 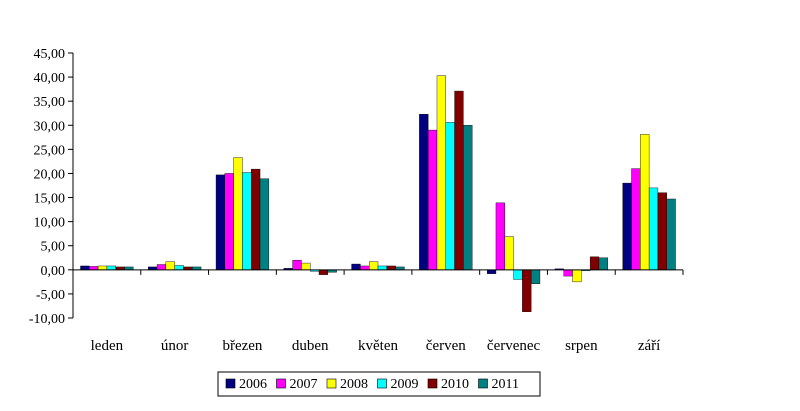 What do you see at coordinates (505, 384) in the screenshot?
I see `legend-label: 2011` at bounding box center [505, 384].